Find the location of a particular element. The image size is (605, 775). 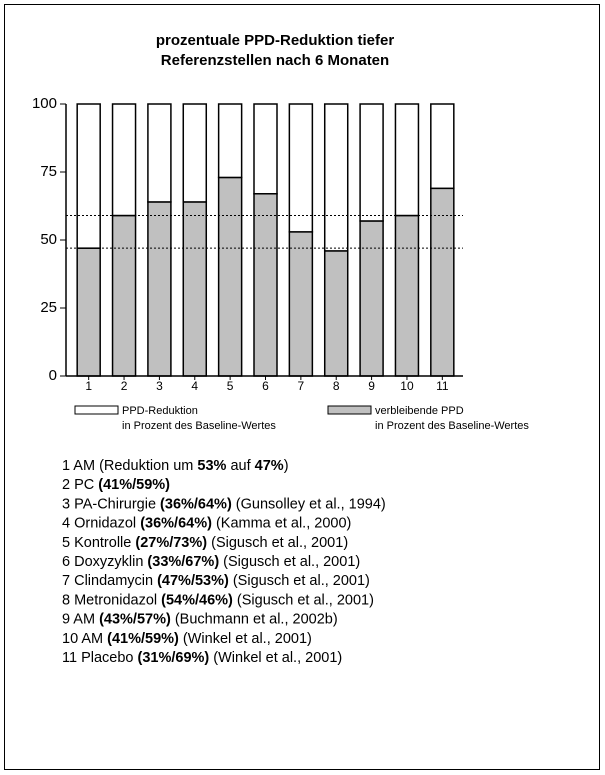

x-tick-label: 1 is located at coordinates (88, 386).